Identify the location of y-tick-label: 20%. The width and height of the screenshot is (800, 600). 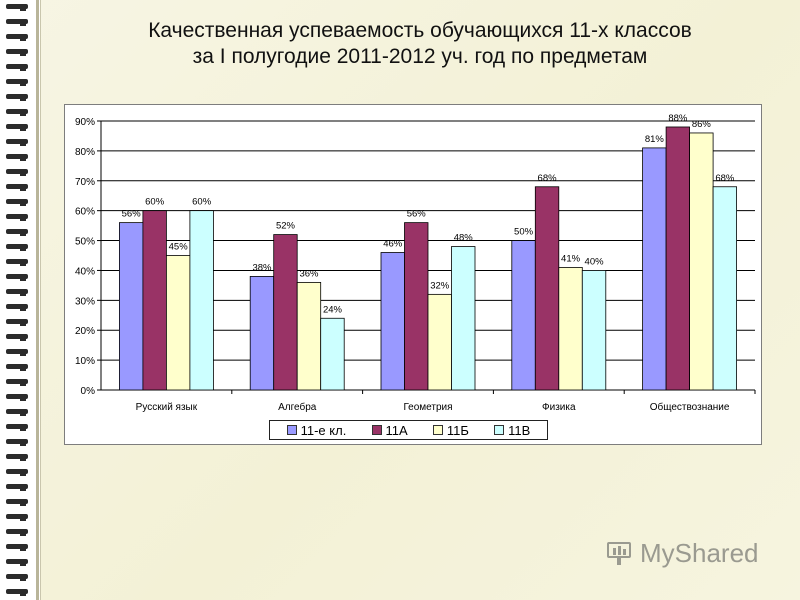
(85, 331).